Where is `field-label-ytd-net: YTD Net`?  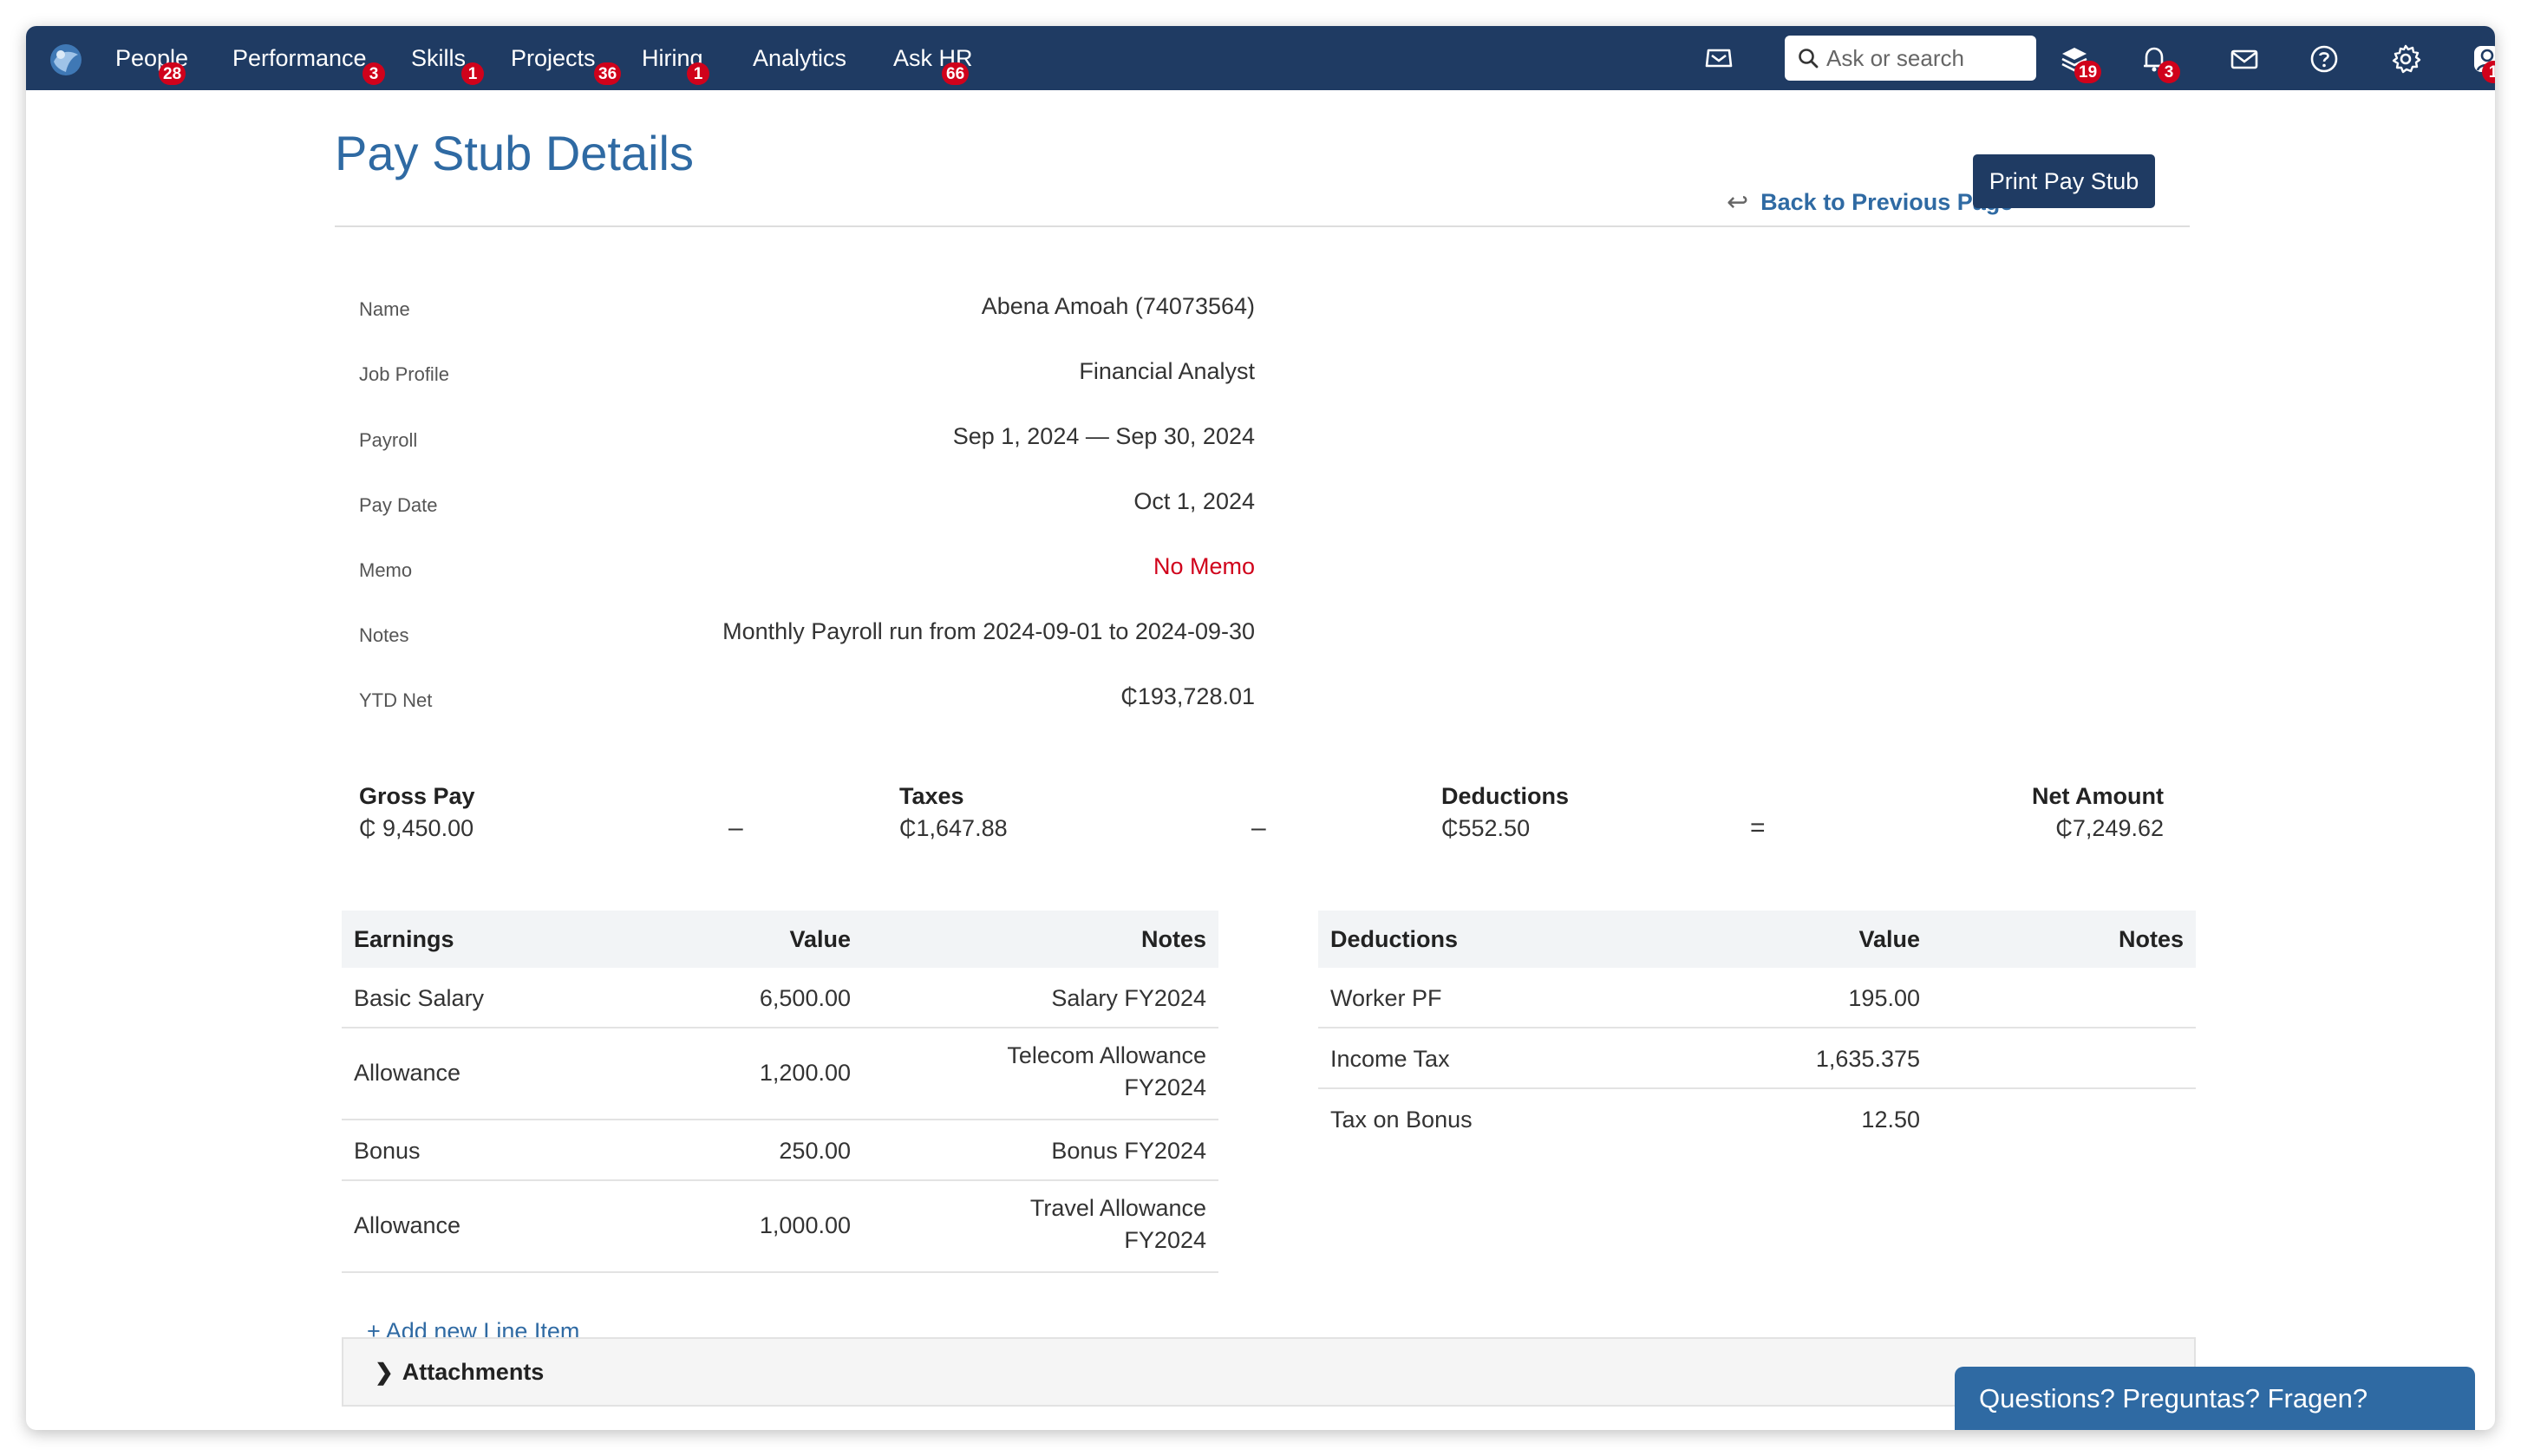
field-label-ytd-net: YTD Net is located at coordinates (396, 700).